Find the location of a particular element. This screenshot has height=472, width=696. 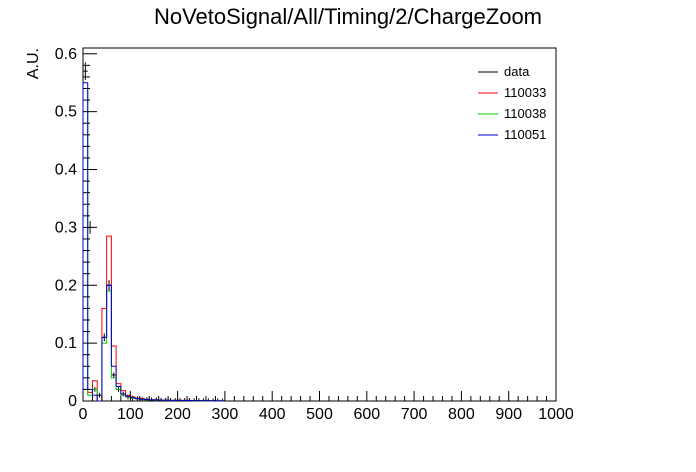

series-data is located at coordinates (154, 232).